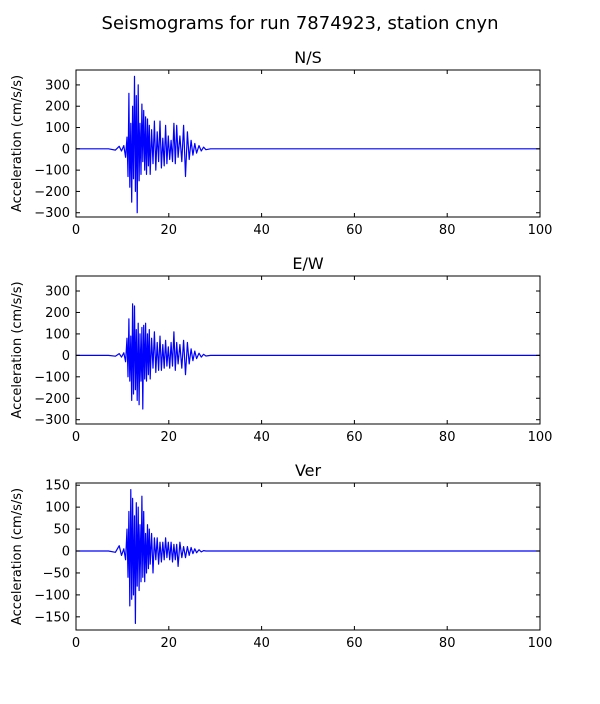  Describe the element at coordinates (308, 263) in the screenshot. I see `panel-title: E/W` at that location.